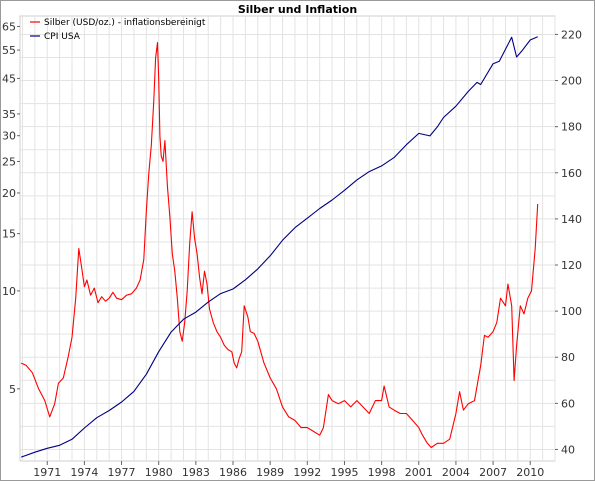  I want to click on y-right-tick-label: 200, so click(571, 81).